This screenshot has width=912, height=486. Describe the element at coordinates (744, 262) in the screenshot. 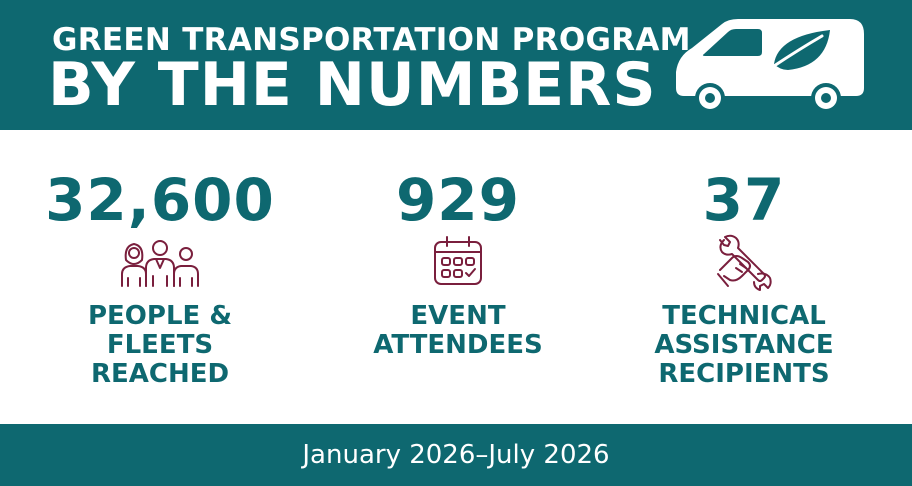

I see `wrench-hand-icon` at that location.